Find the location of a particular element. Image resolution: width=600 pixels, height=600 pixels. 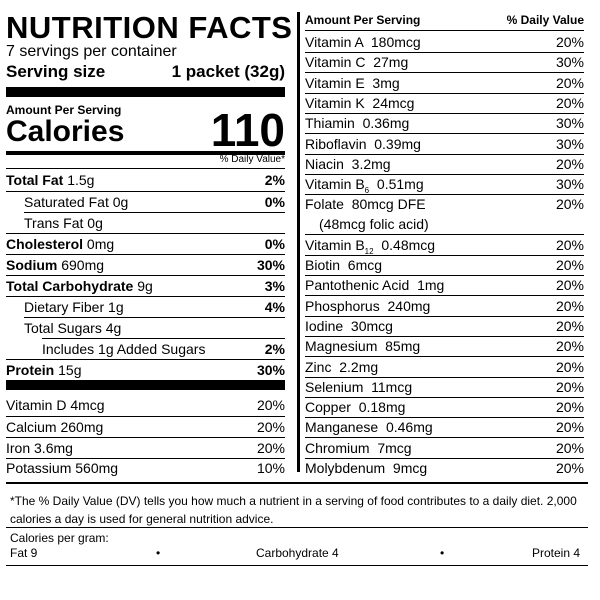

right-column-header: Amount Per Serving % Daily Value is located at coordinates (444, 20).